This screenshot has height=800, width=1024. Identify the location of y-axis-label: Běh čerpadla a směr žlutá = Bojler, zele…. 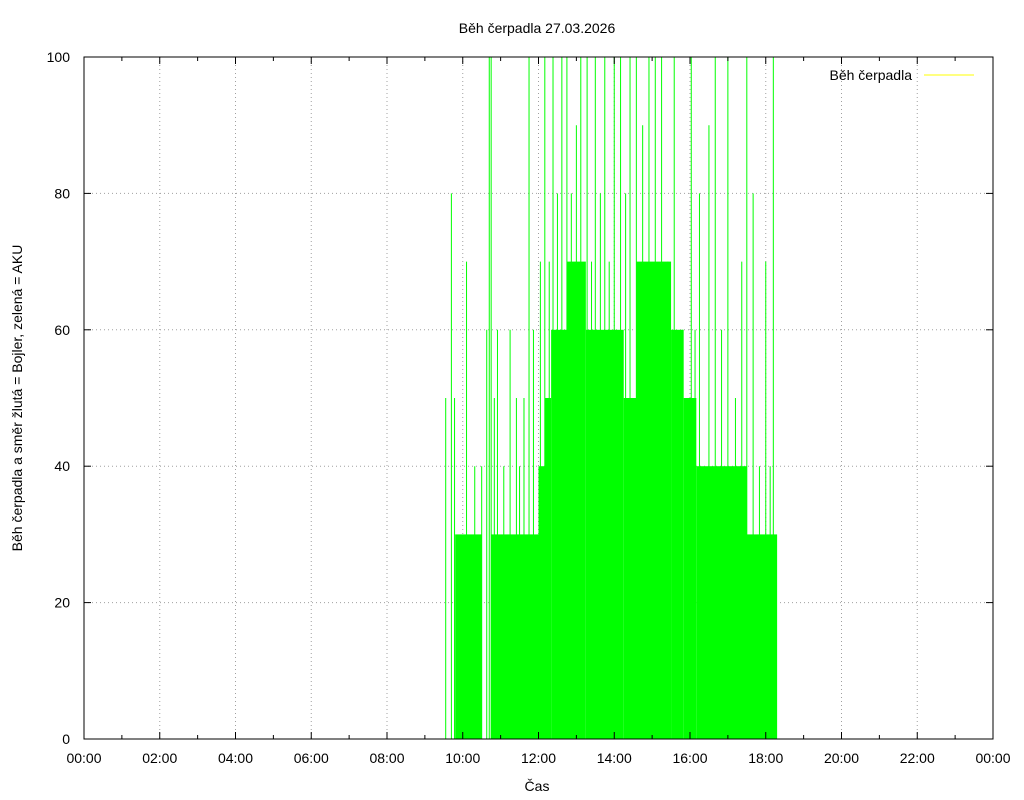
(17, 398).